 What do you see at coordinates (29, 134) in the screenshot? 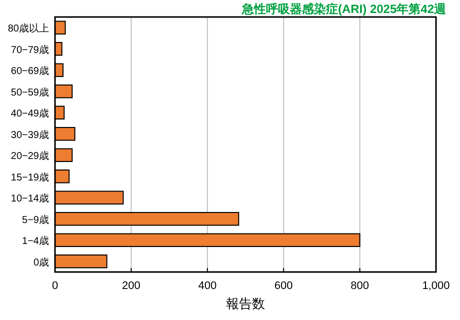
I see `y-tick-label: 30−39歳` at bounding box center [29, 134].